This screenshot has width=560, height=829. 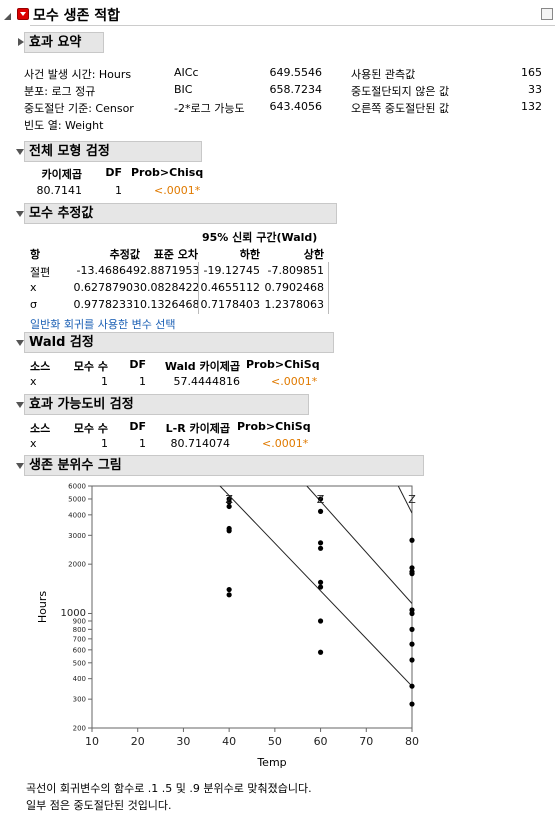 What do you see at coordinates (292, 25) in the screenshot?
I see `title-divider` at bounding box center [292, 25].